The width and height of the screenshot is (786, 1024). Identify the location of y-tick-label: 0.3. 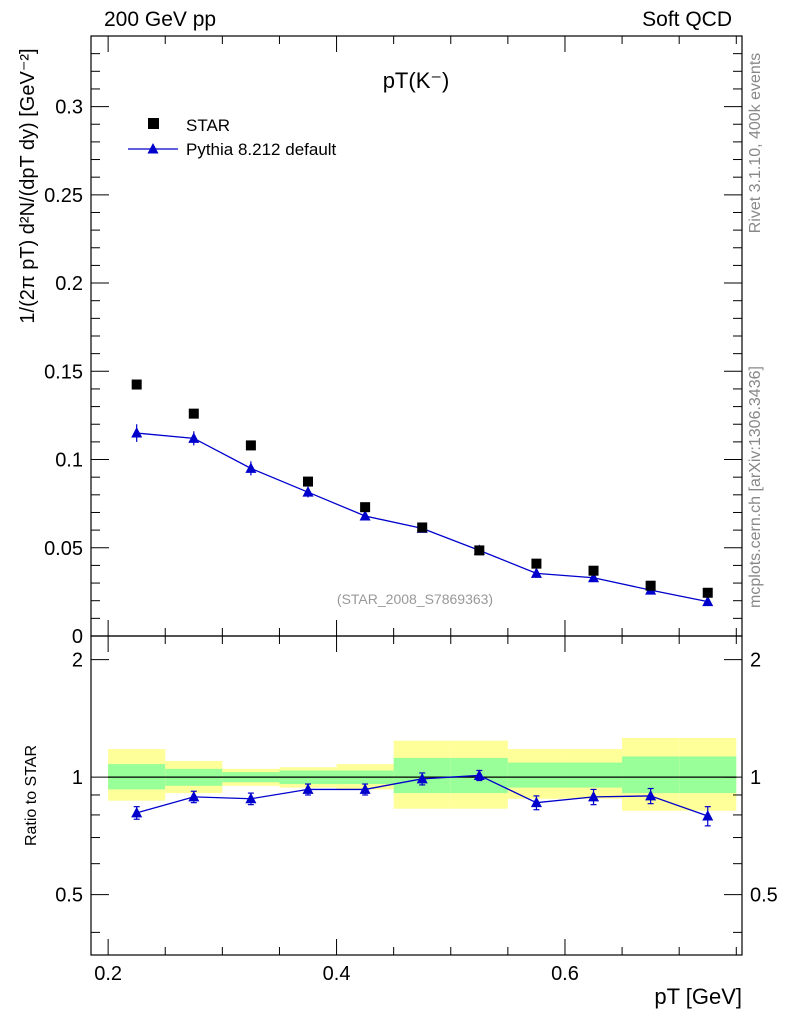
(69, 108).